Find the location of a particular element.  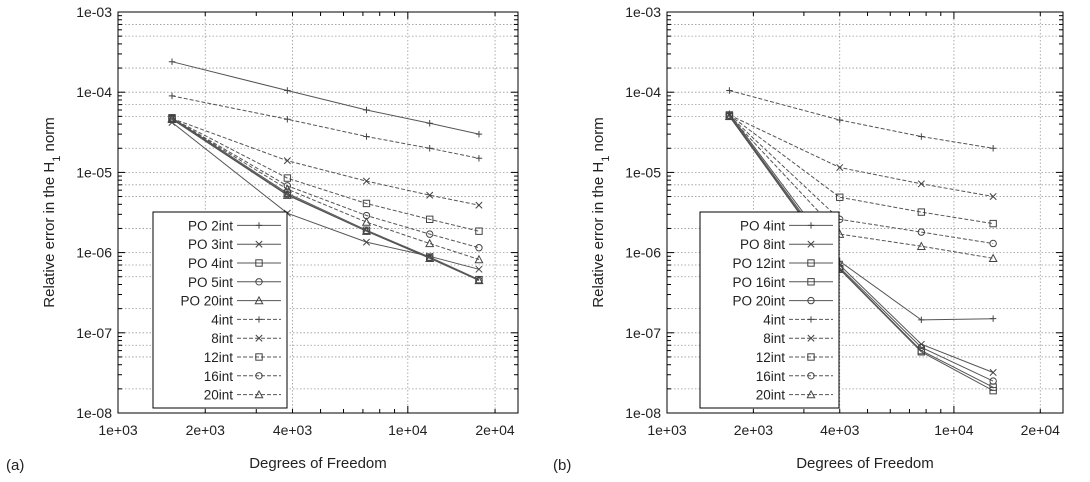

legend-label: 4int is located at coordinates (222, 319).